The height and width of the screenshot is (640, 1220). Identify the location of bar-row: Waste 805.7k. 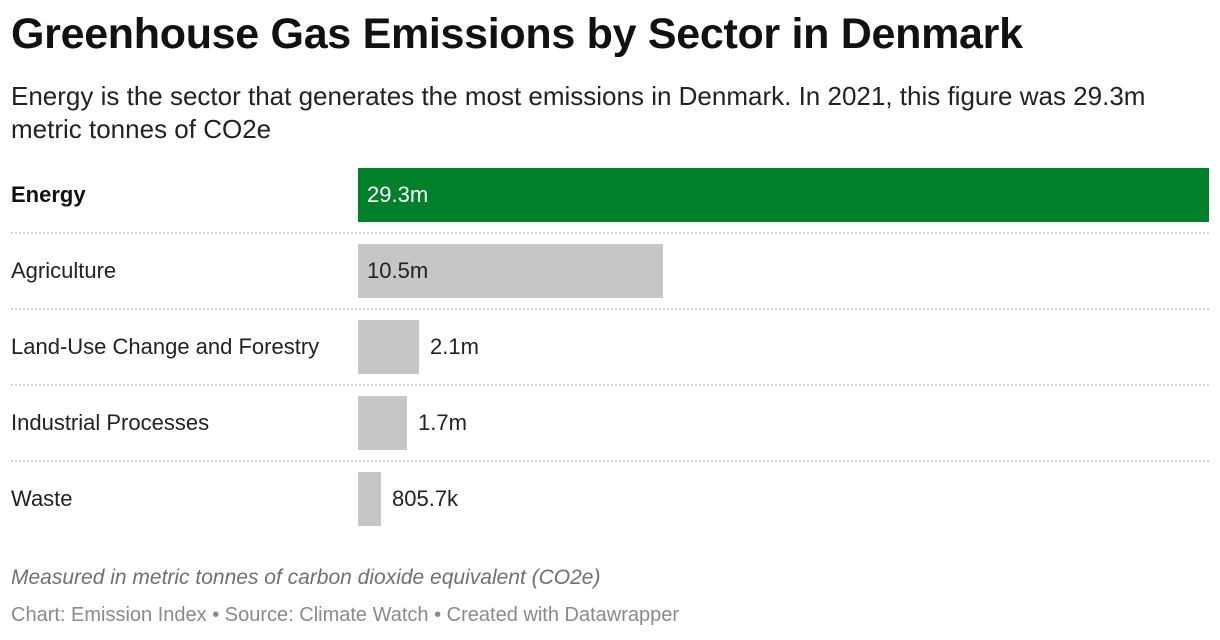
(610, 499).